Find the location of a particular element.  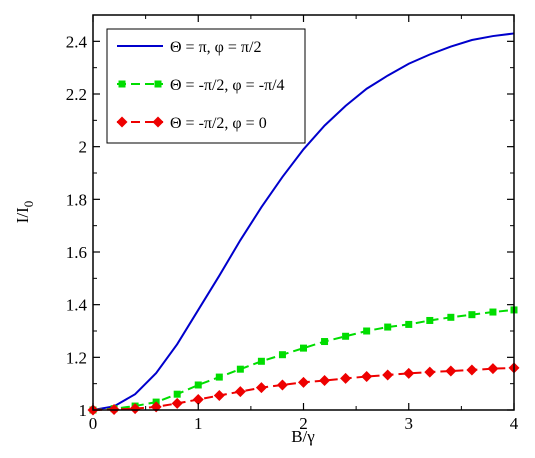

y-axis-label-sub: 0 is located at coordinates (28, 204).